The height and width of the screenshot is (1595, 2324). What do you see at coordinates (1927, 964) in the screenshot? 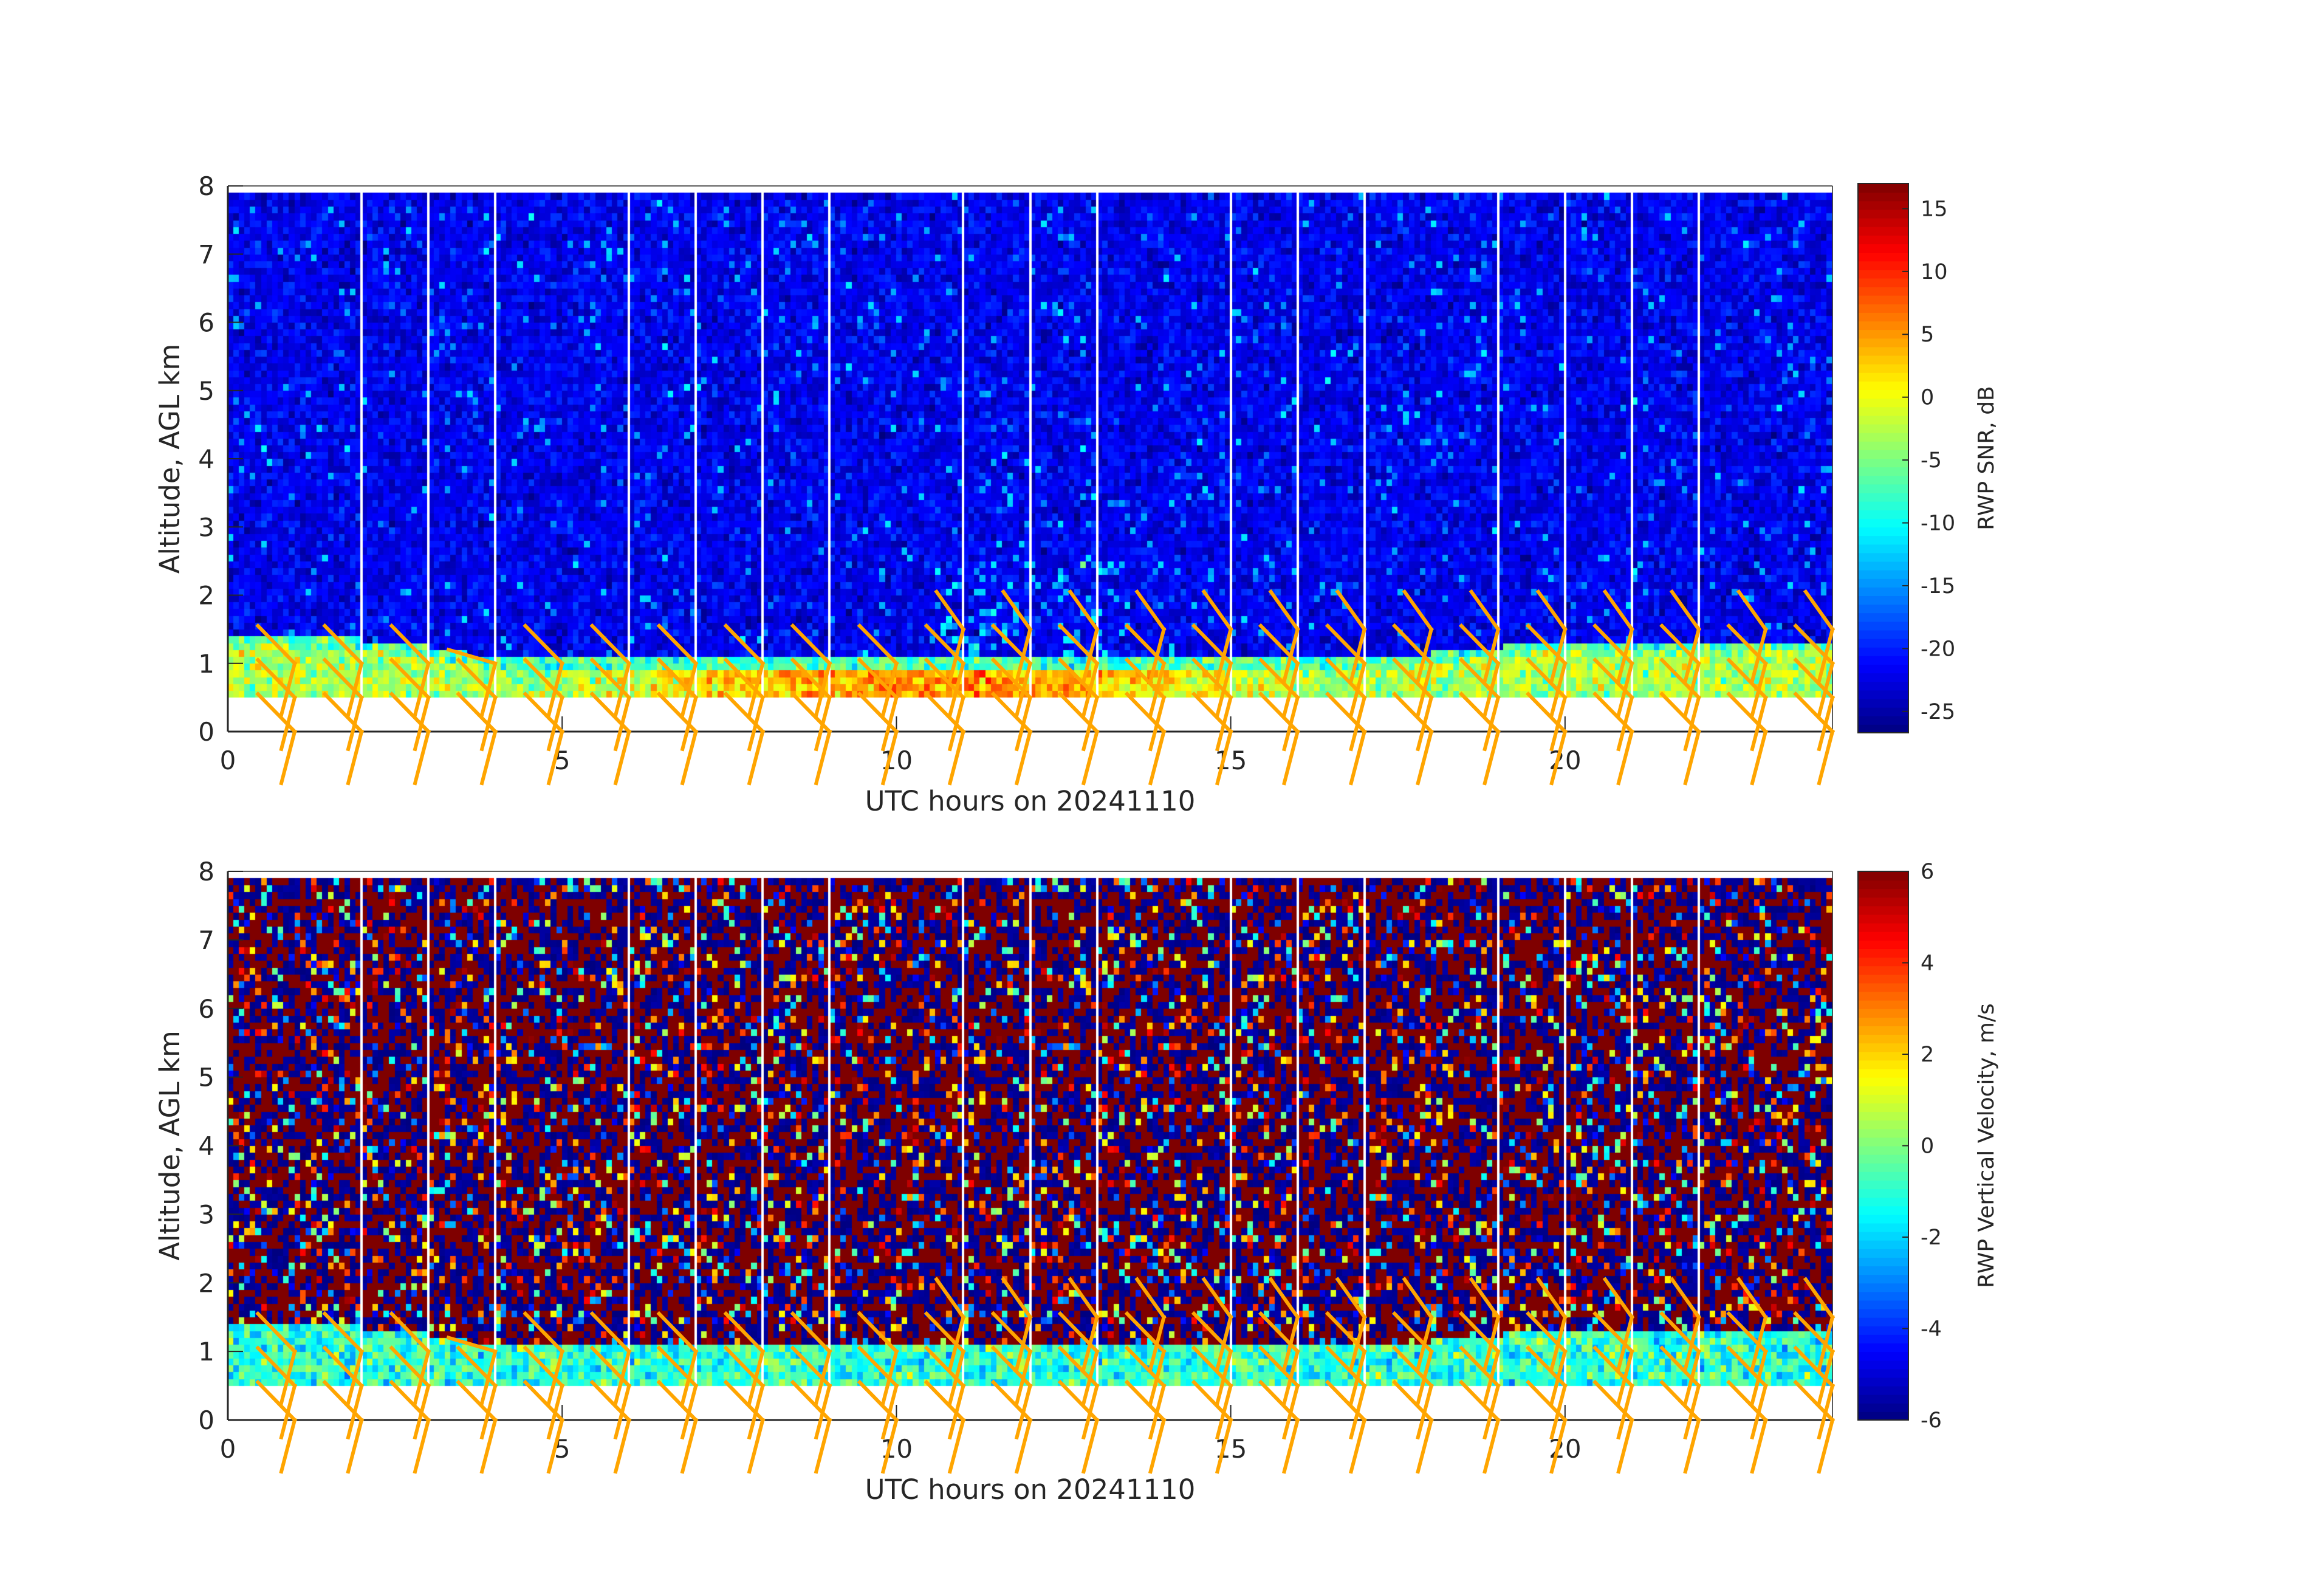
I see `colorbar-tick-label: 4` at bounding box center [1927, 964].